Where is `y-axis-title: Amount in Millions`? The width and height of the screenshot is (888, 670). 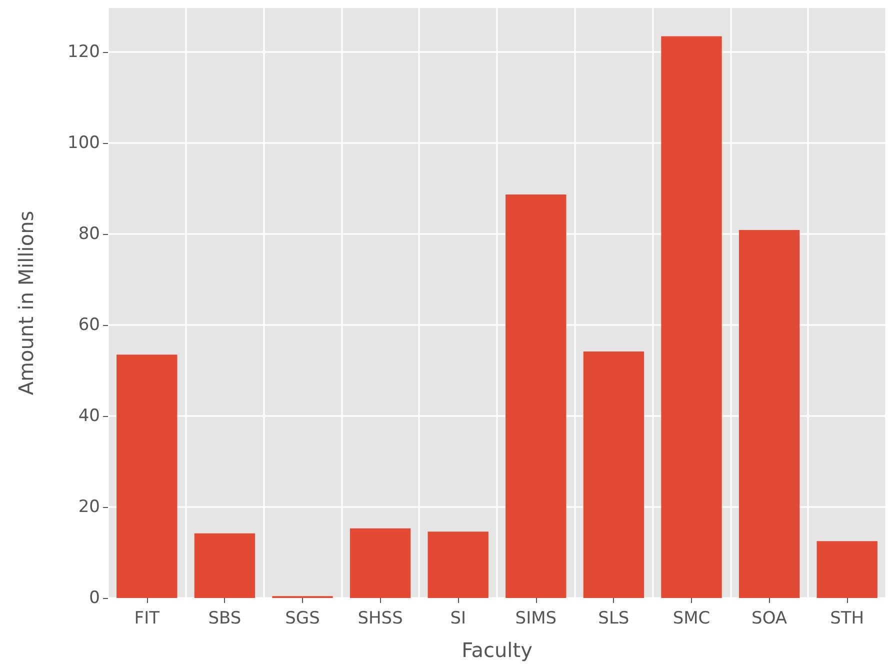 y-axis-title: Amount in Millions is located at coordinates (26, 303).